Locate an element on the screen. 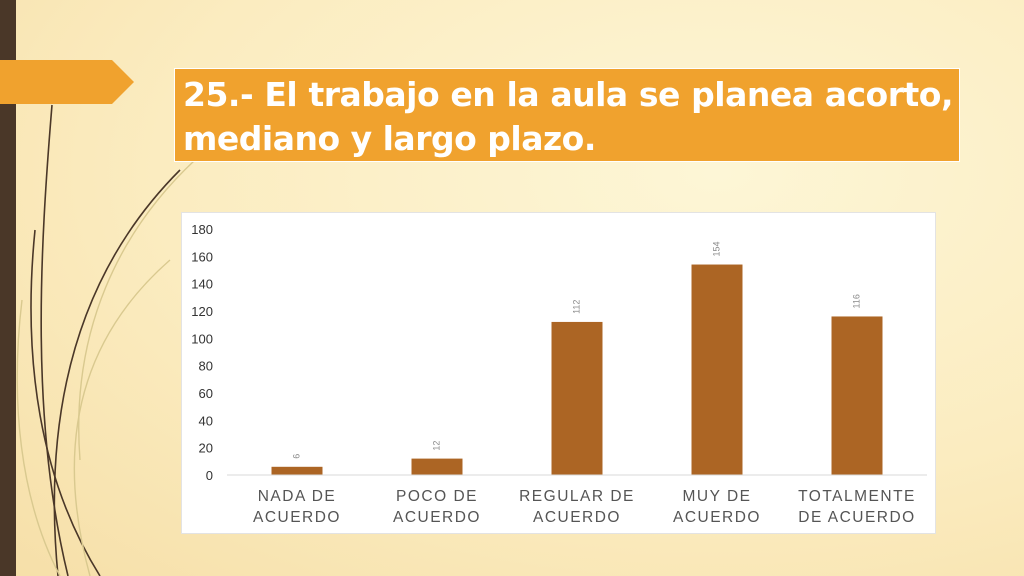 This screenshot has height=576, width=1024. y-tick-label: 120 is located at coordinates (202, 311).